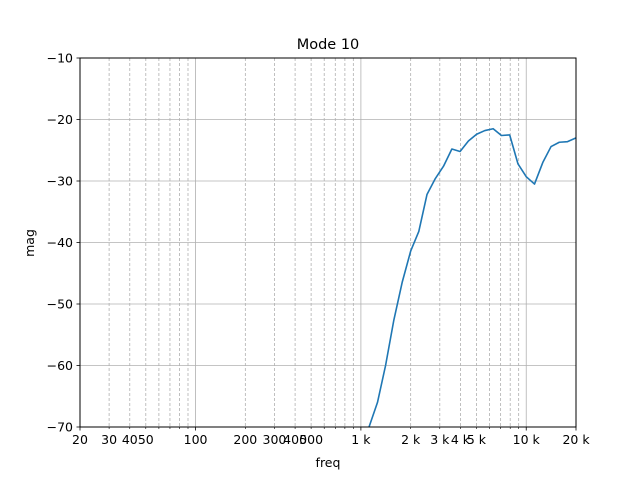 Image resolution: width=640 pixels, height=485 pixels. What do you see at coordinates (440, 439) in the screenshot?
I see `x-tick-label: 3 k` at bounding box center [440, 439].